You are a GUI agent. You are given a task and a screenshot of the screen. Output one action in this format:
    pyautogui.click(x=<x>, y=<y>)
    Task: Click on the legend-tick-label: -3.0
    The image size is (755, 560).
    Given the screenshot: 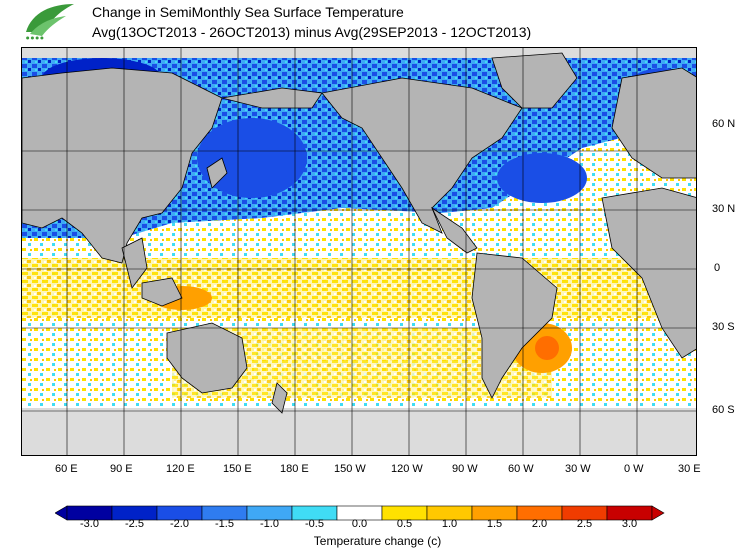 What is the action you would take?
    pyautogui.click(x=89, y=524)
    